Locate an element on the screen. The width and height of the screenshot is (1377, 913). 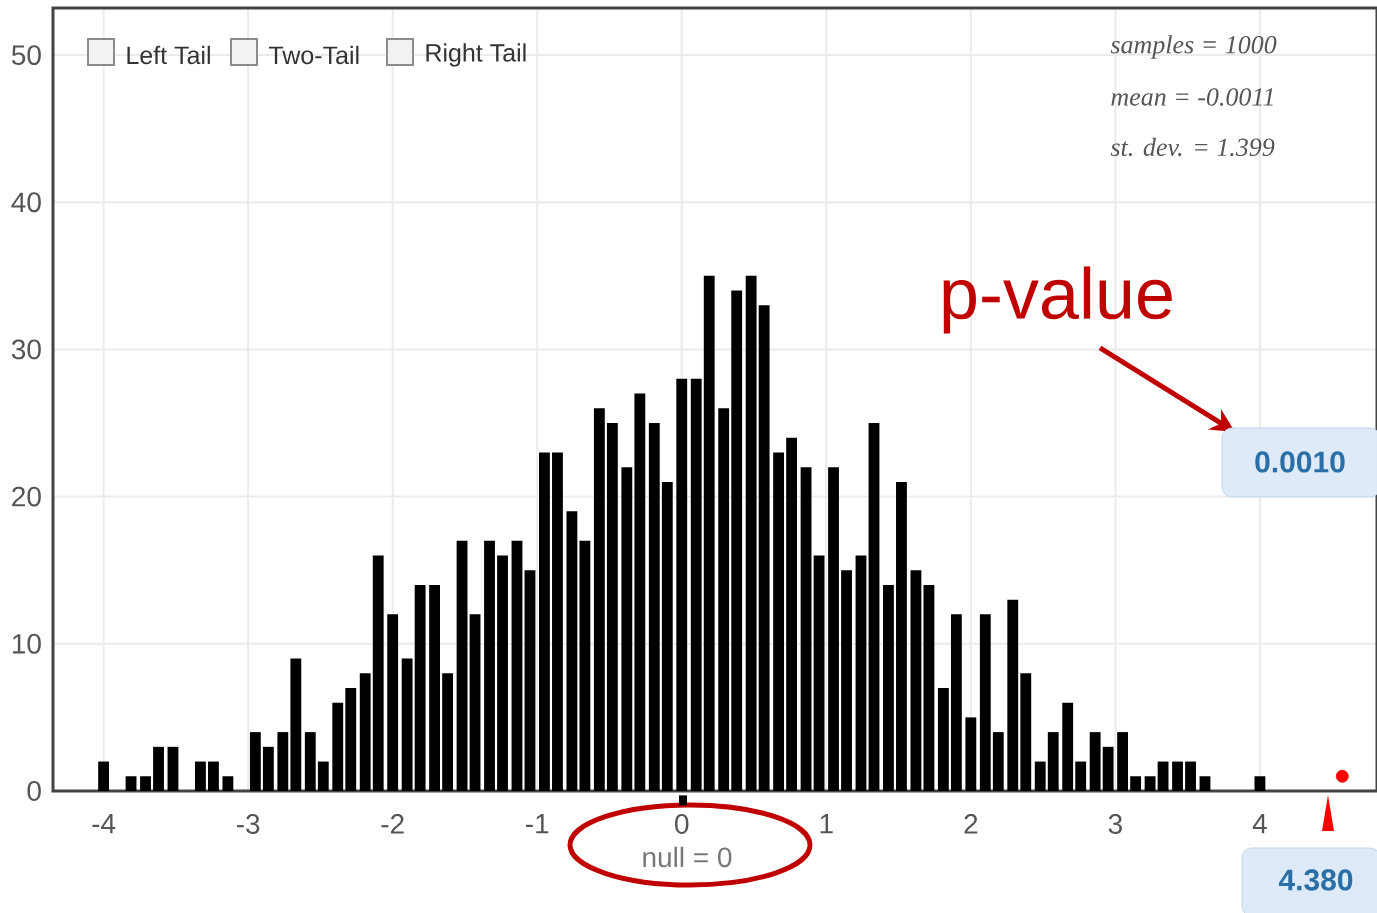
x-tick-label: -3 is located at coordinates (248, 824).